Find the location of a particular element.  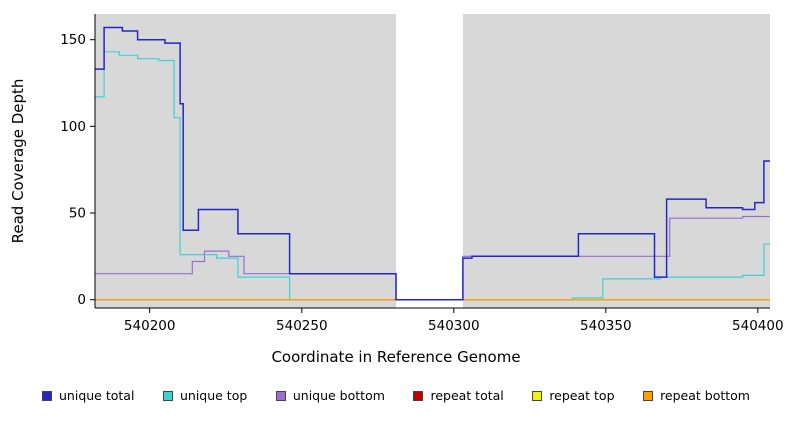

legend-label: repeat total is located at coordinates (467, 395).